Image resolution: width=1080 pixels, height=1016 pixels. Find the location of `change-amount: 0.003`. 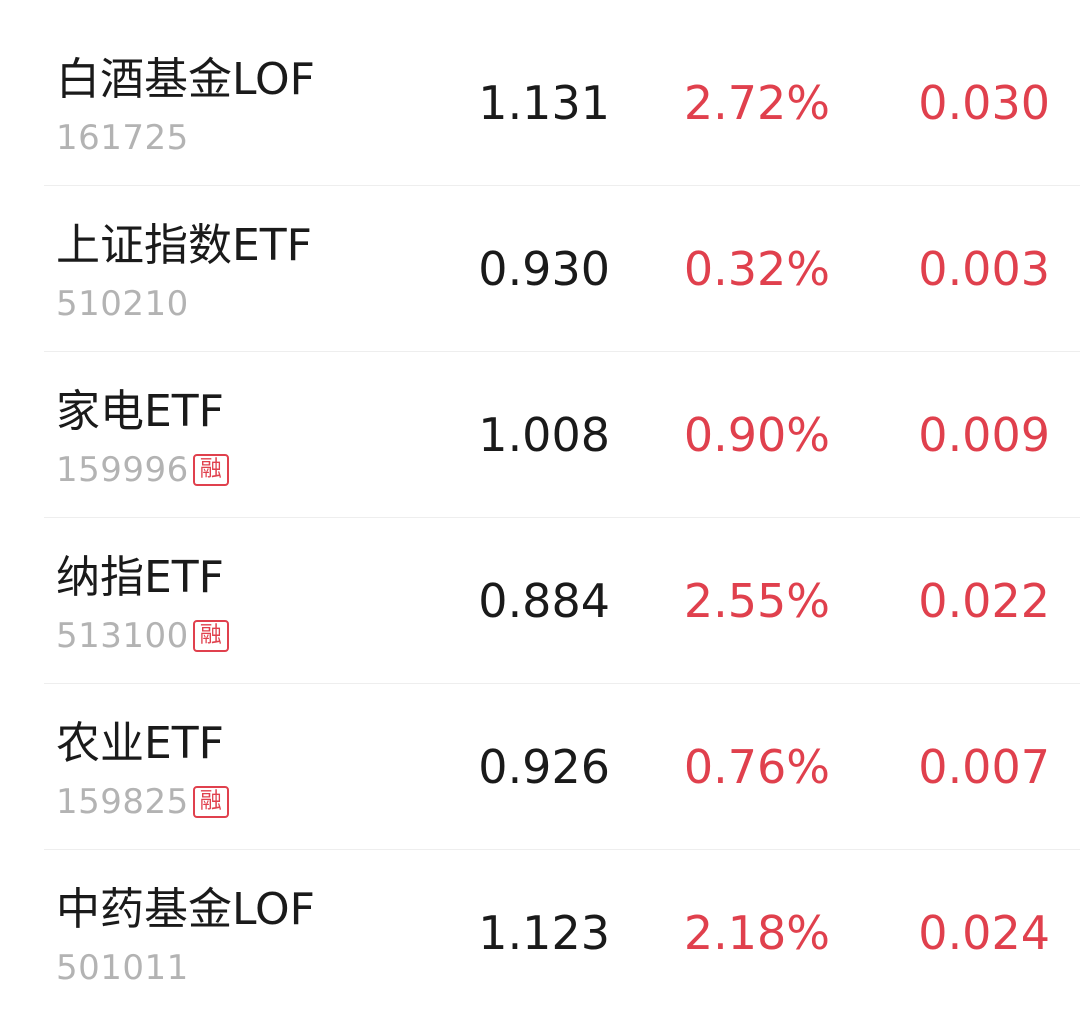

change-amount: 0.003 is located at coordinates (984, 269).